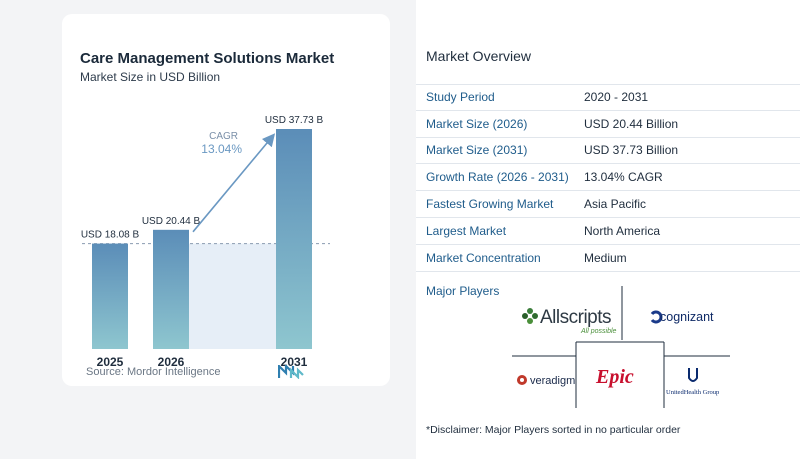 The image size is (800, 459). I want to click on row-value: 2020 - 2031, so click(616, 97).